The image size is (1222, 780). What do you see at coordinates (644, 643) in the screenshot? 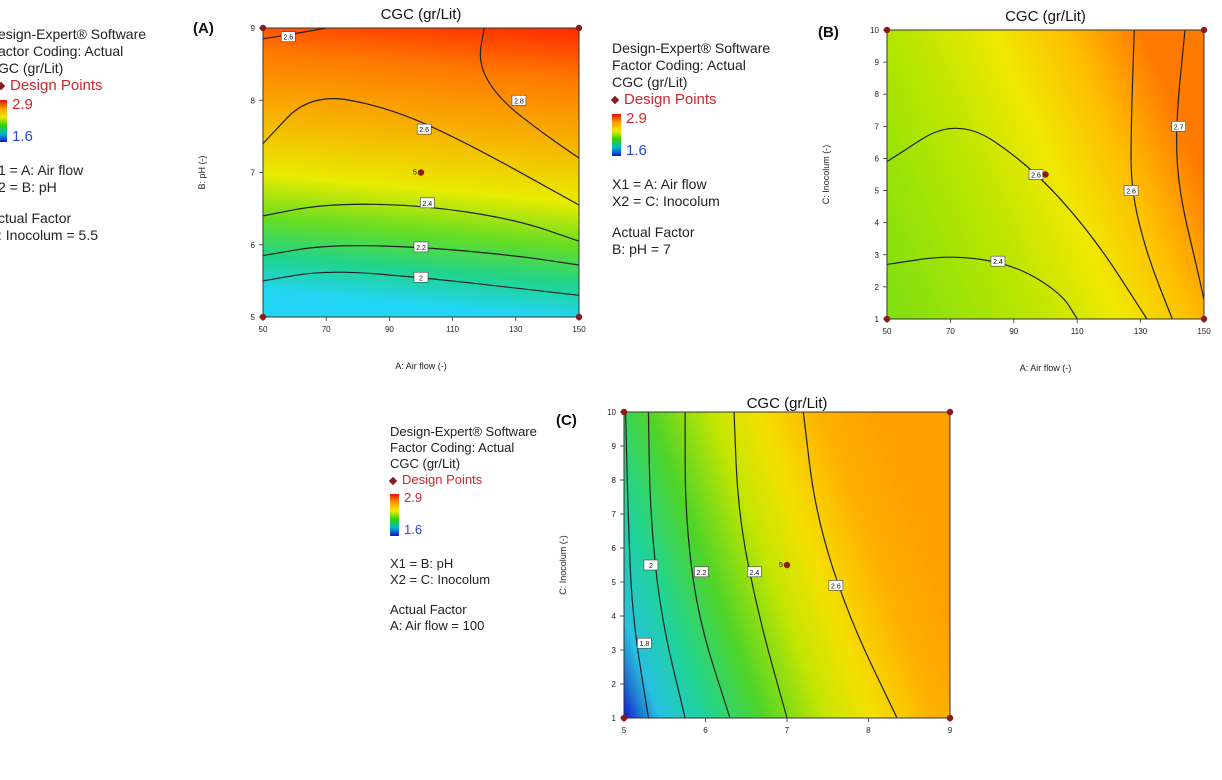
I see `contour-label: 1.8` at bounding box center [644, 643].